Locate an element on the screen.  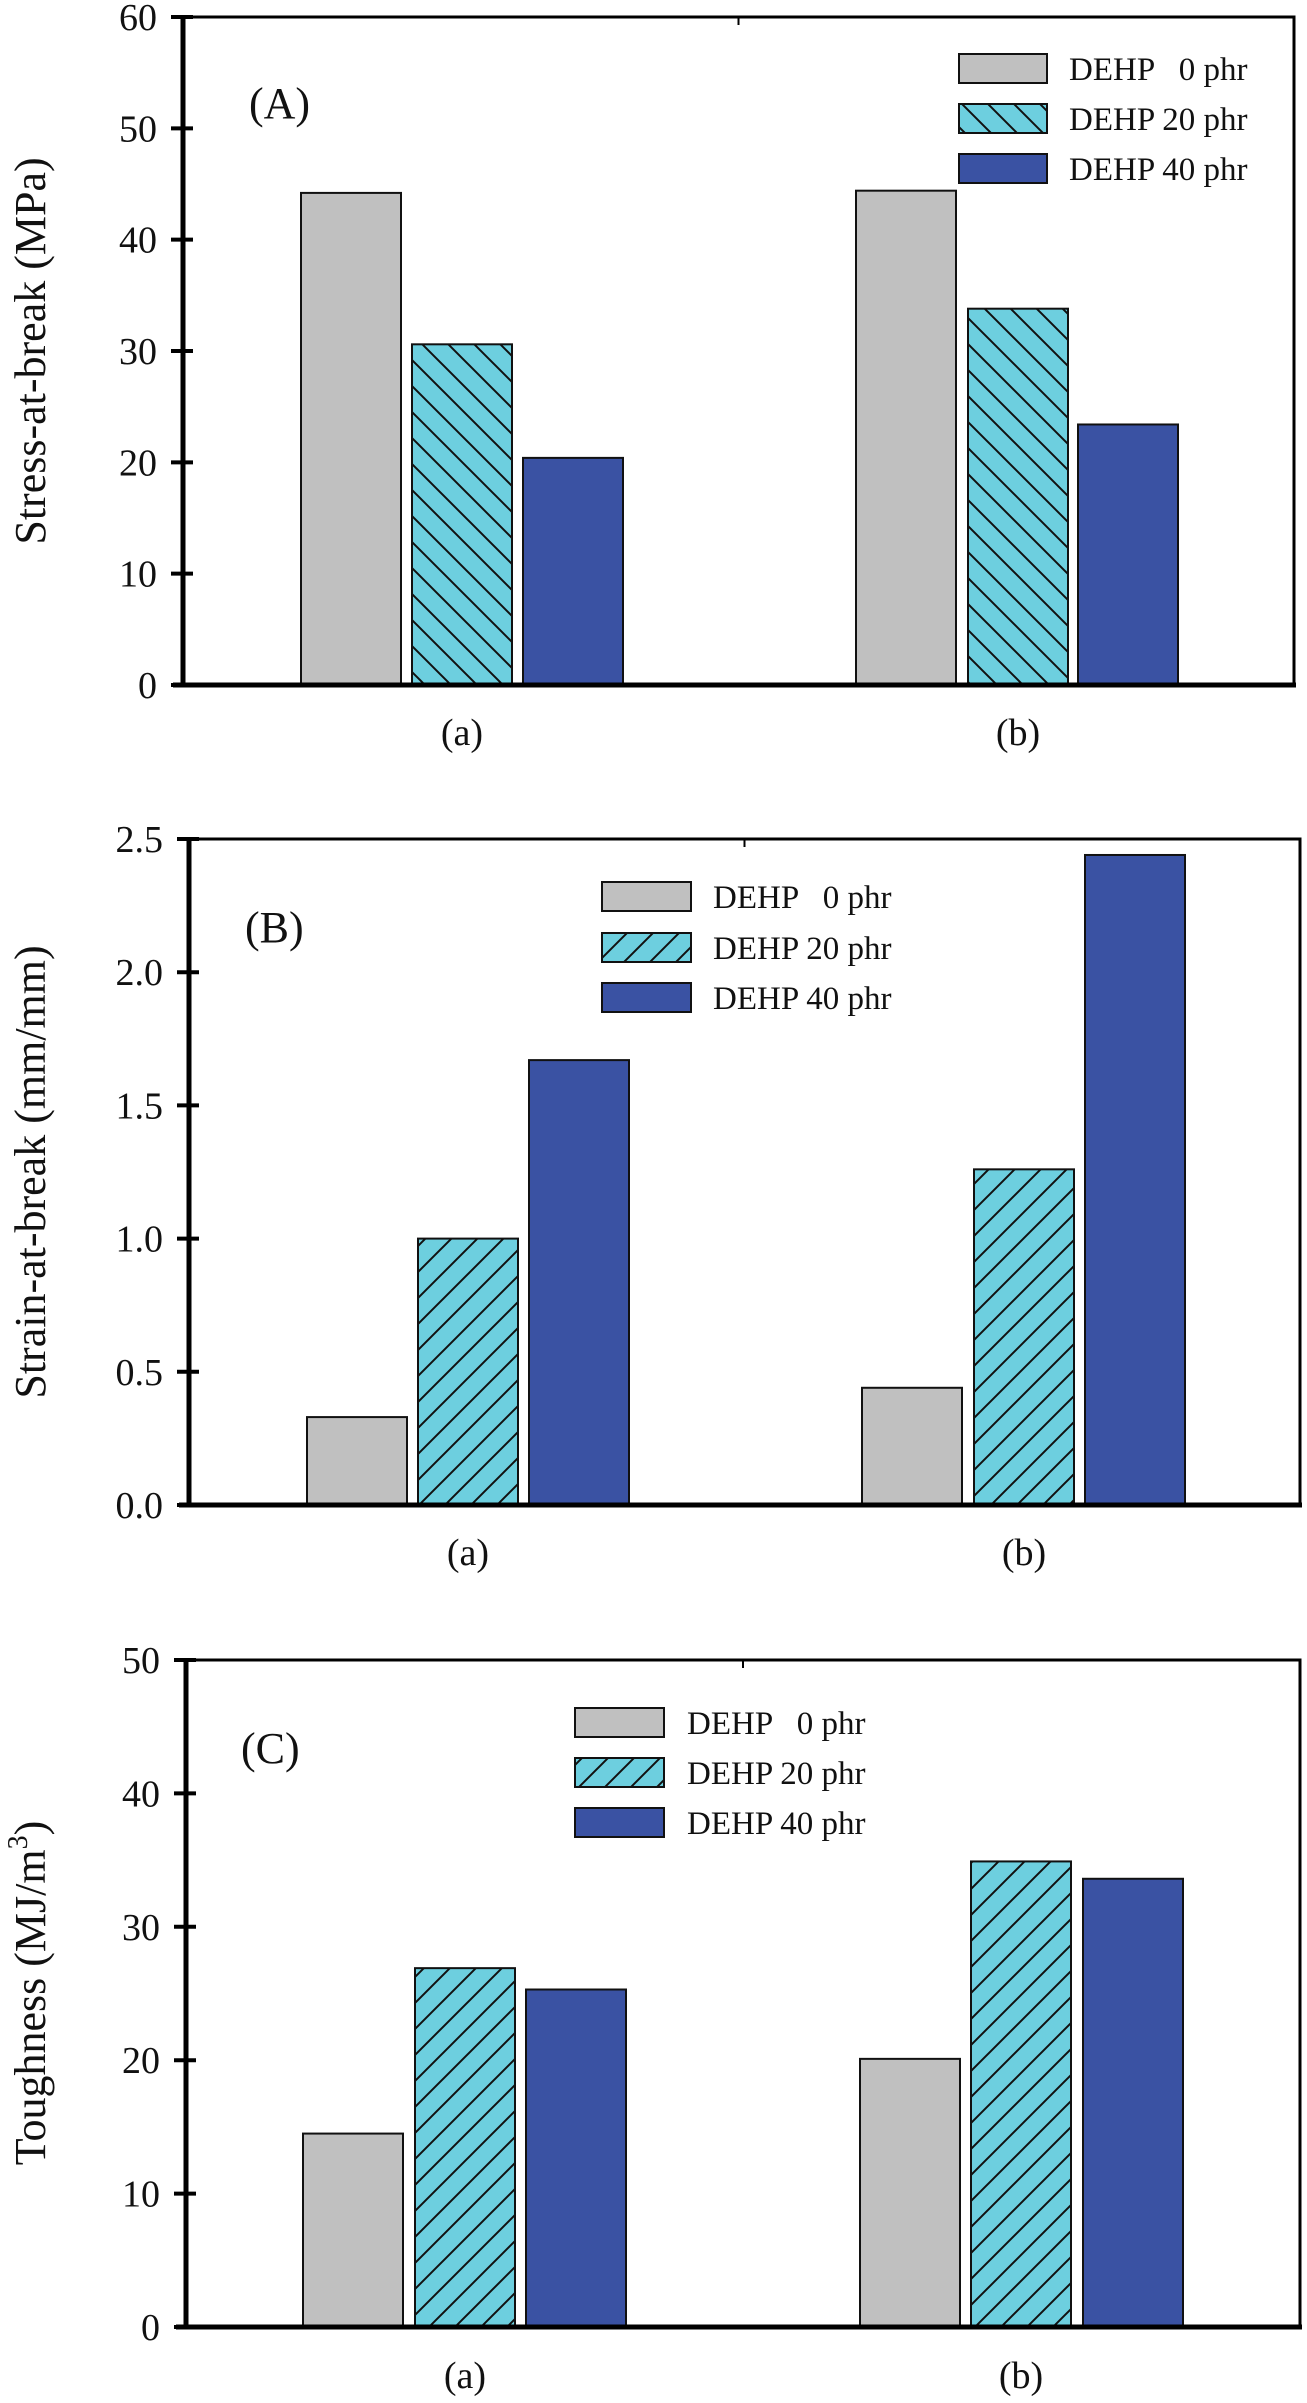
y-tick-label: 1.5 is located at coordinates (140, 1106).